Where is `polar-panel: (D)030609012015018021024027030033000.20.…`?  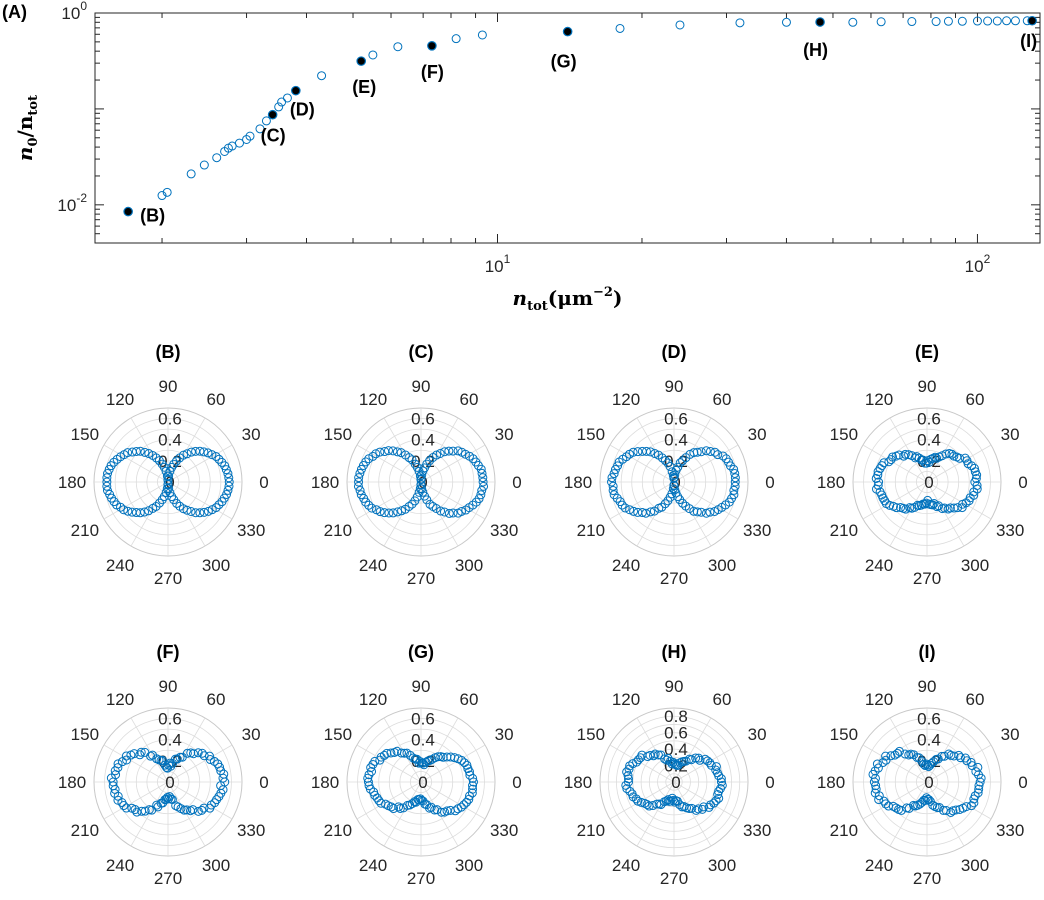
polar-panel: (D)030609012015018021024027030033000.20.… is located at coordinates (669, 465).